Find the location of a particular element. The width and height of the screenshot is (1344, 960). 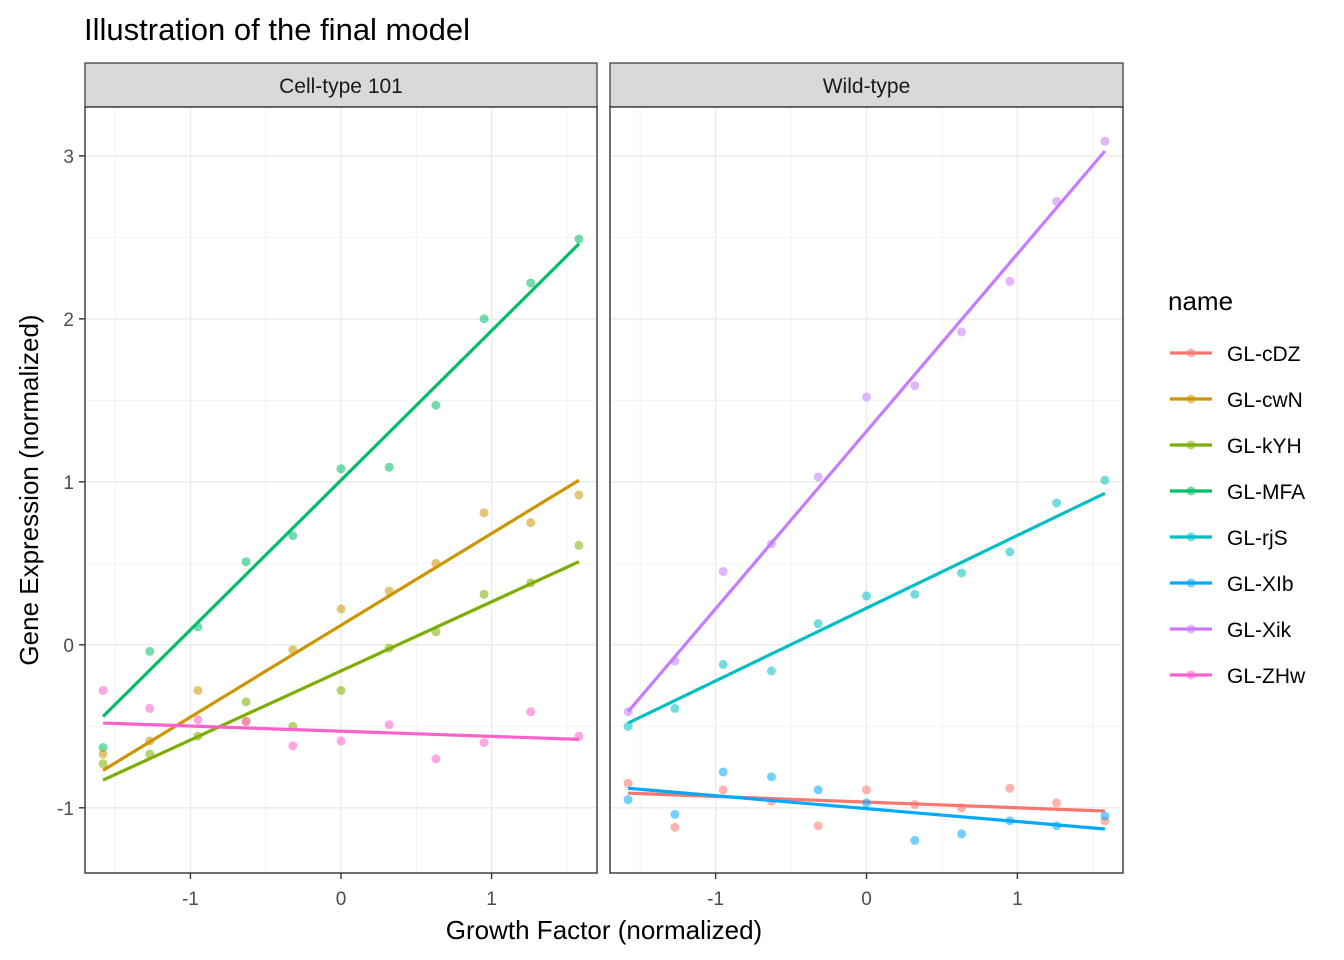

x-tick-label: 0 is located at coordinates (341, 899).